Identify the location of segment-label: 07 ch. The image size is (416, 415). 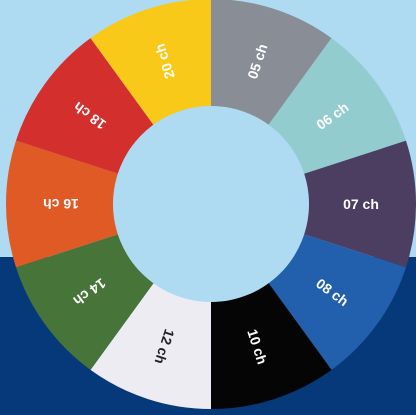
(361, 204).